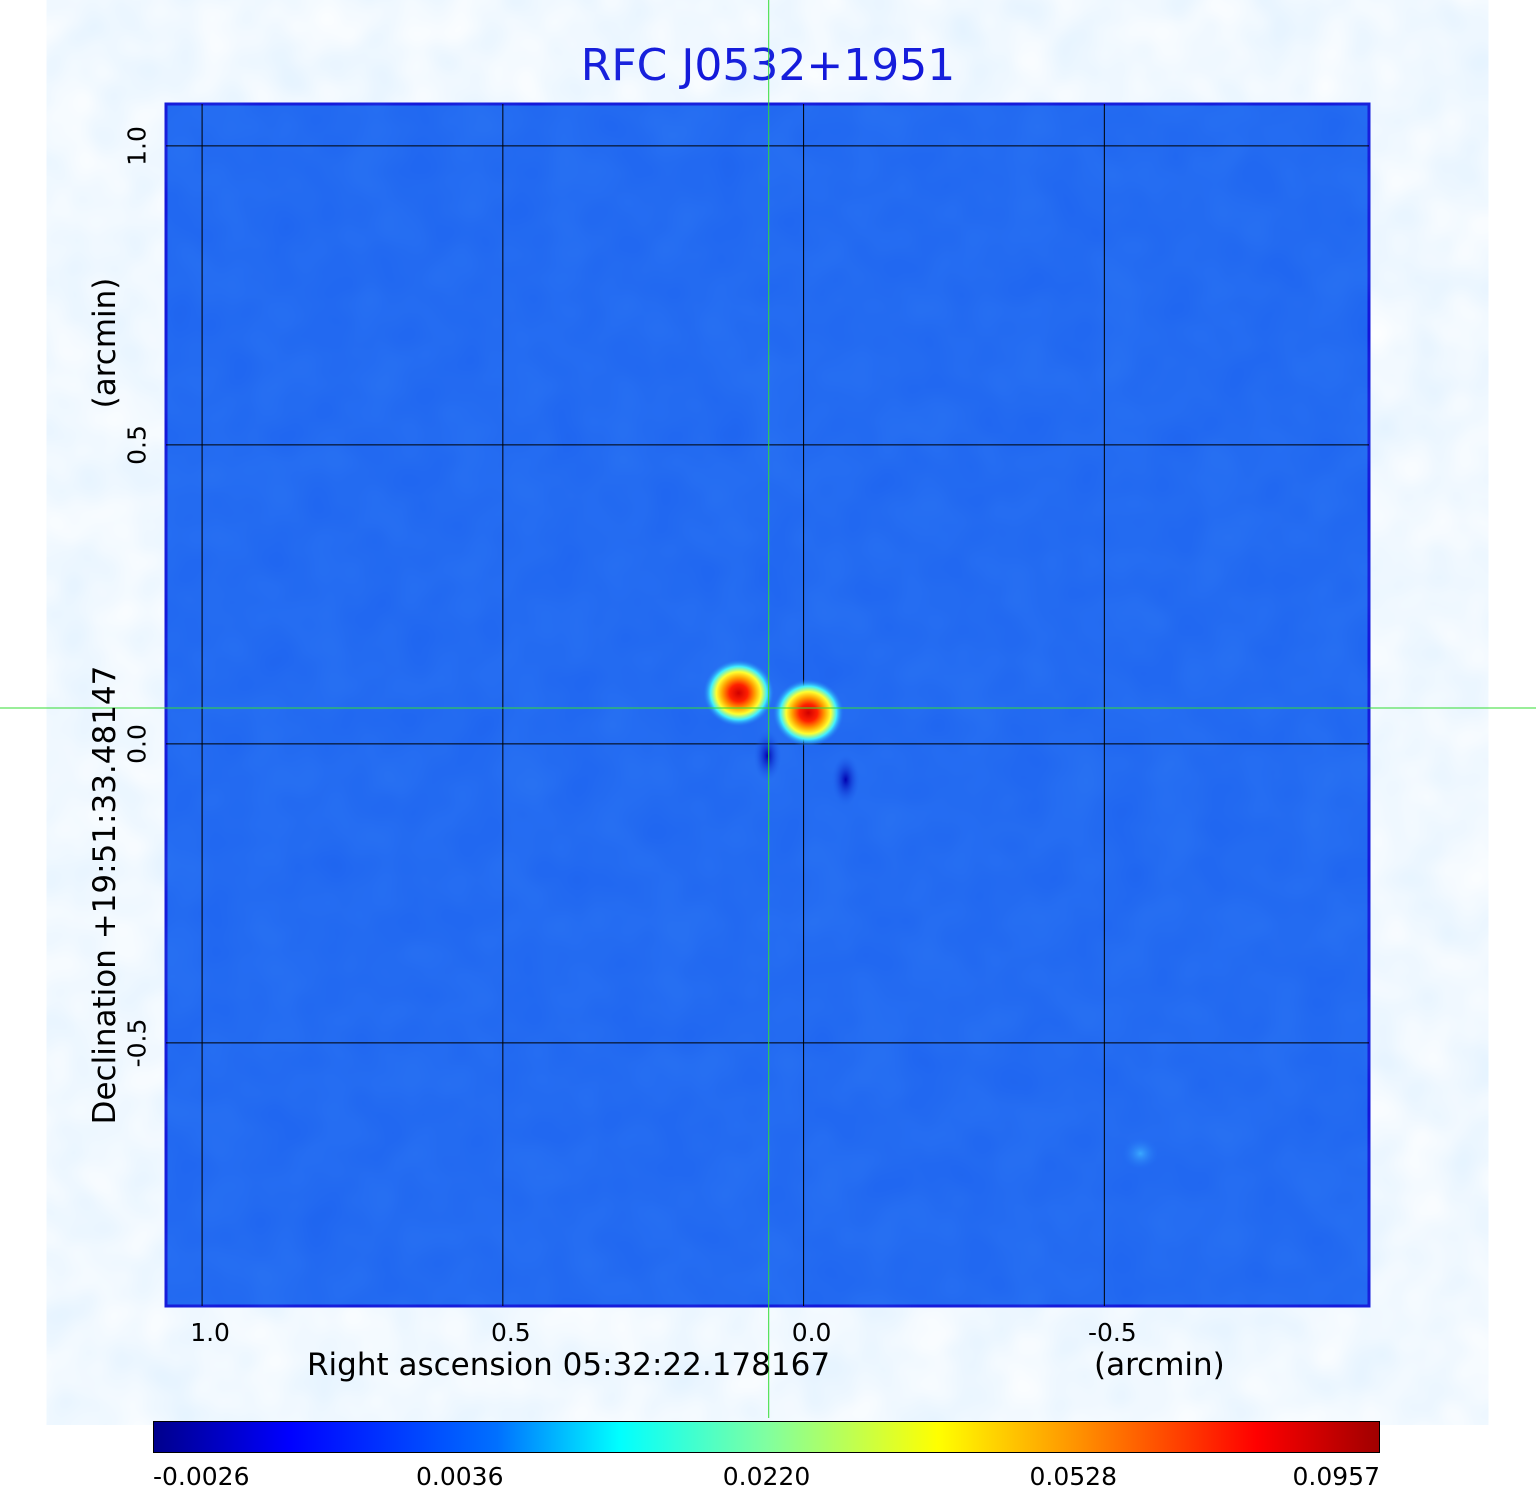 This screenshot has width=1536, height=1511. I want to click on x-tick-label-0: 1.0, so click(210, 1332).